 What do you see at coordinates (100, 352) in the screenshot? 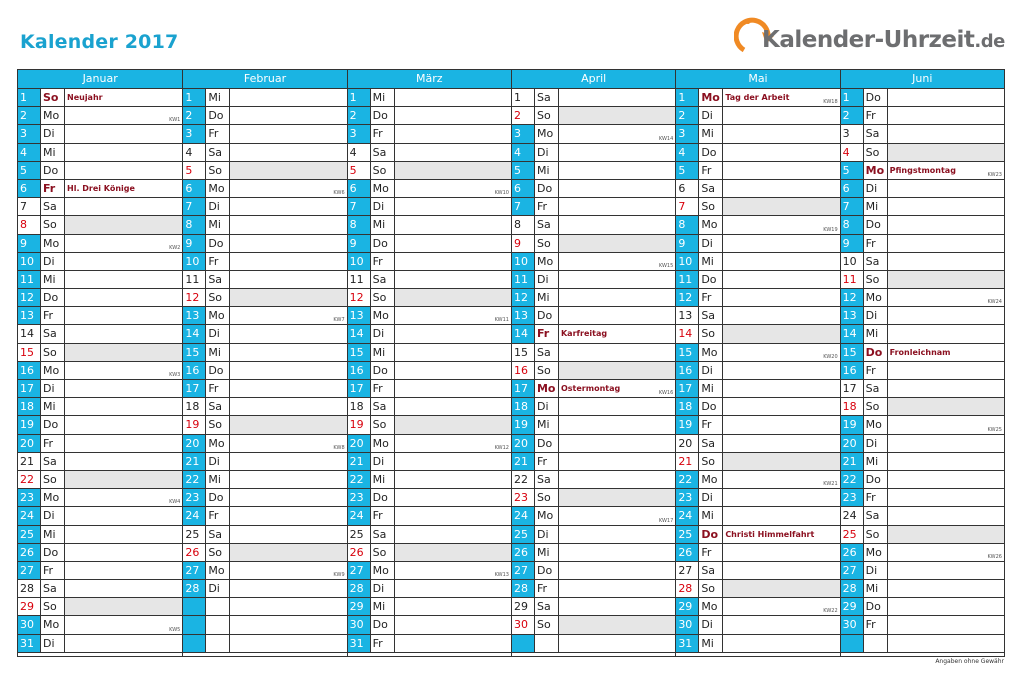
I see `day-row: 15 So` at bounding box center [100, 352].